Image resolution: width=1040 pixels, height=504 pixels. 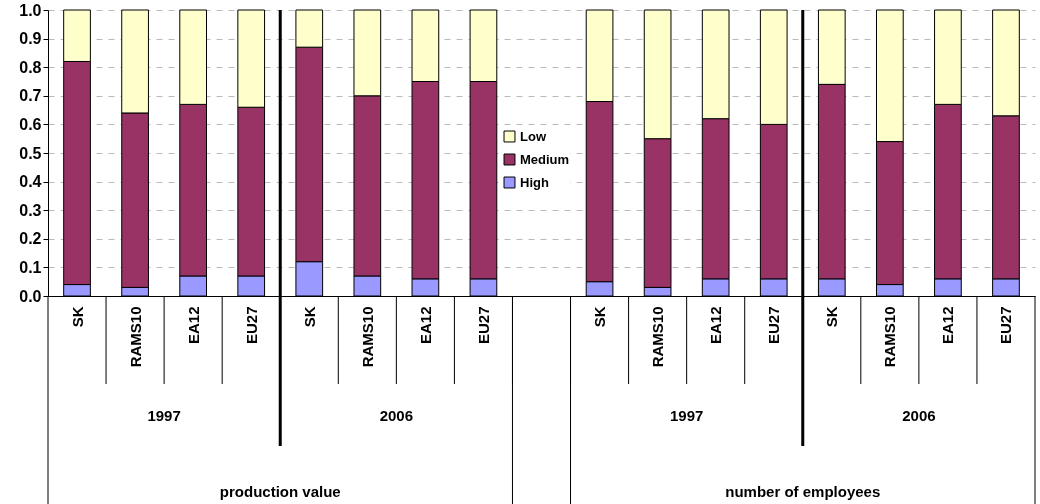 I want to click on y-tick-label: 0.4, so click(x=30, y=182).